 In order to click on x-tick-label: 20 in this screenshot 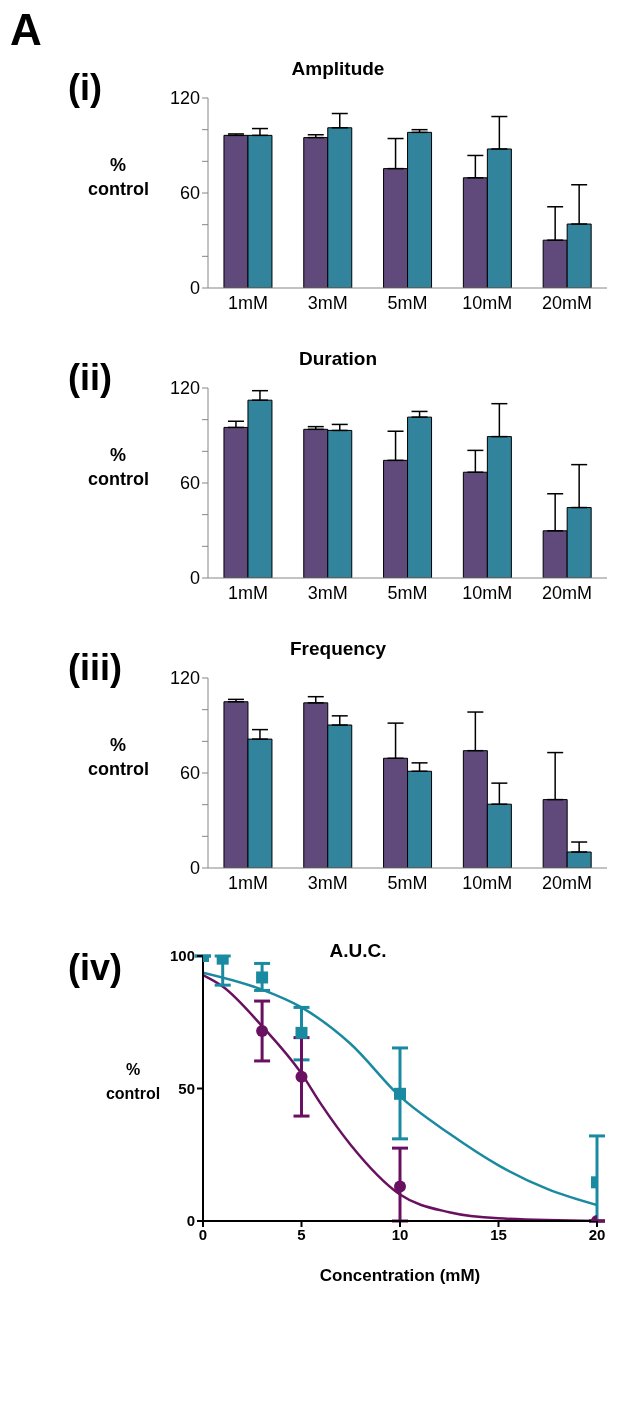, I will do `click(597, 1234)`.